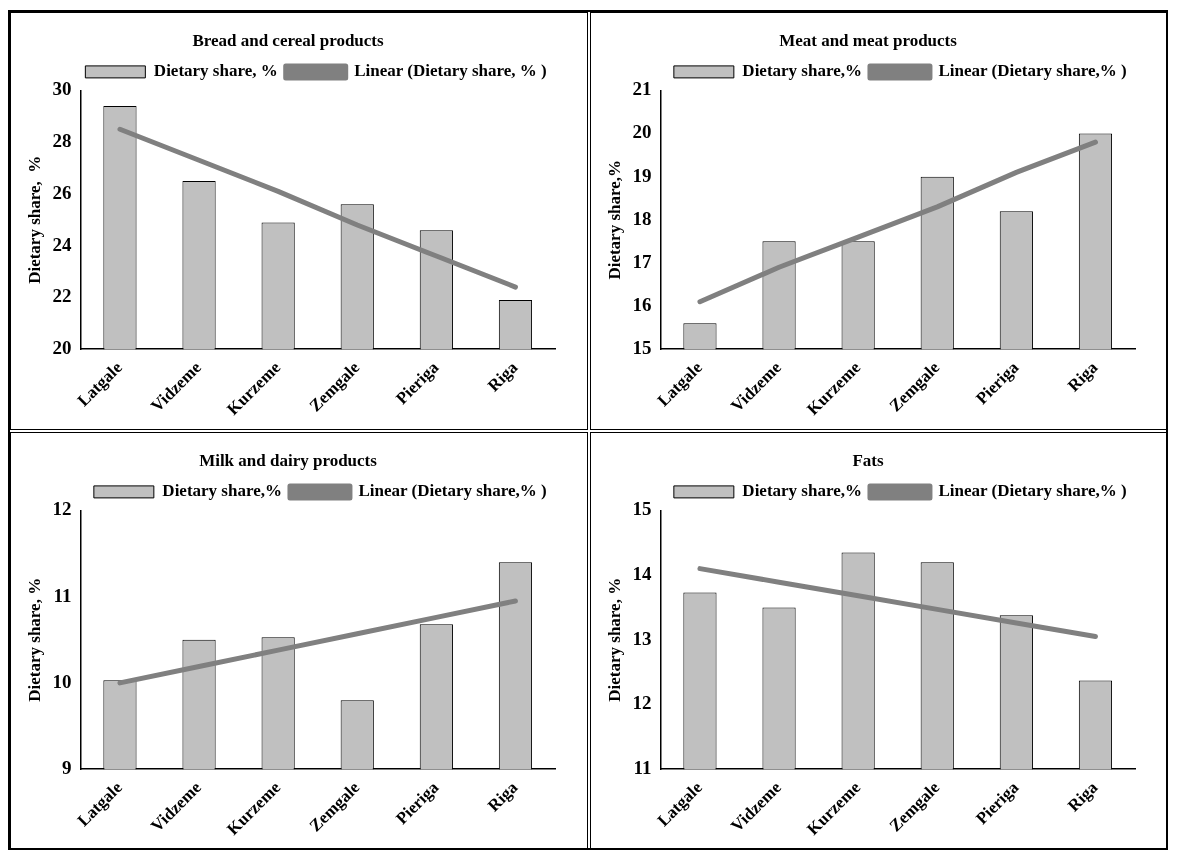 The image size is (1180, 861). I want to click on y-tick-label: 9, so click(66, 768).